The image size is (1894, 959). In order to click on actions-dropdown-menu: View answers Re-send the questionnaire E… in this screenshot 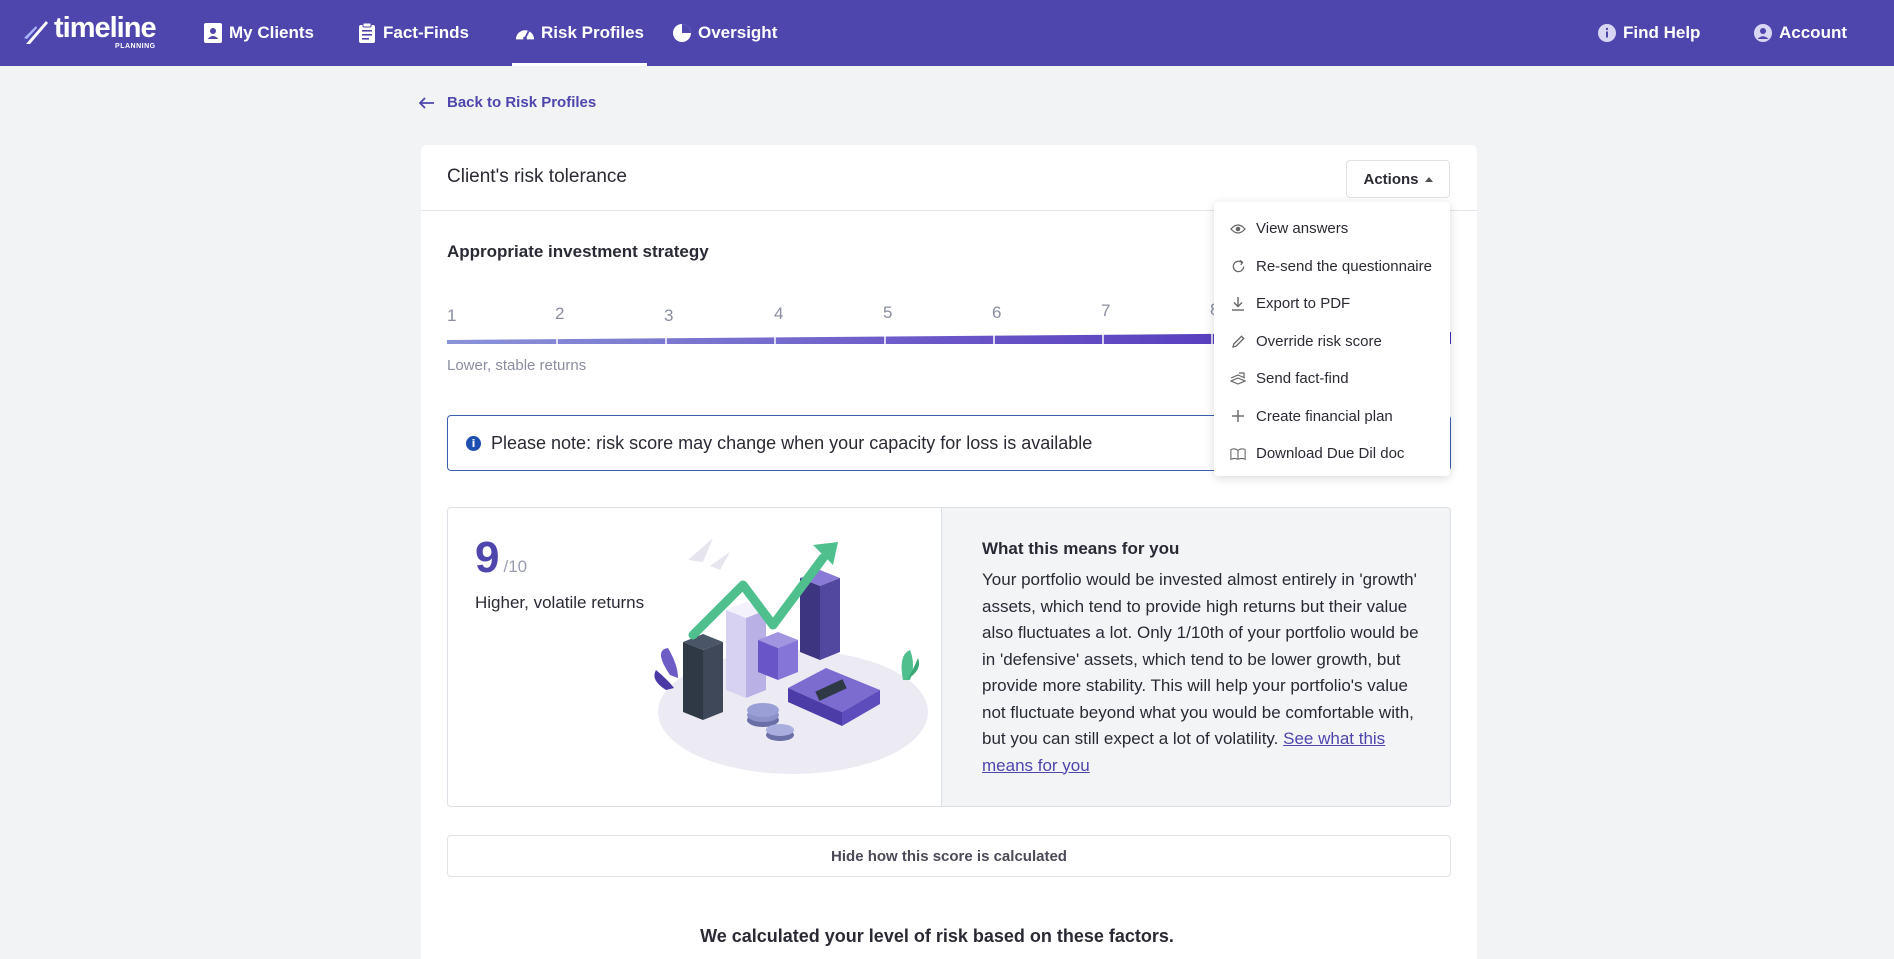, I will do `click(1332, 339)`.